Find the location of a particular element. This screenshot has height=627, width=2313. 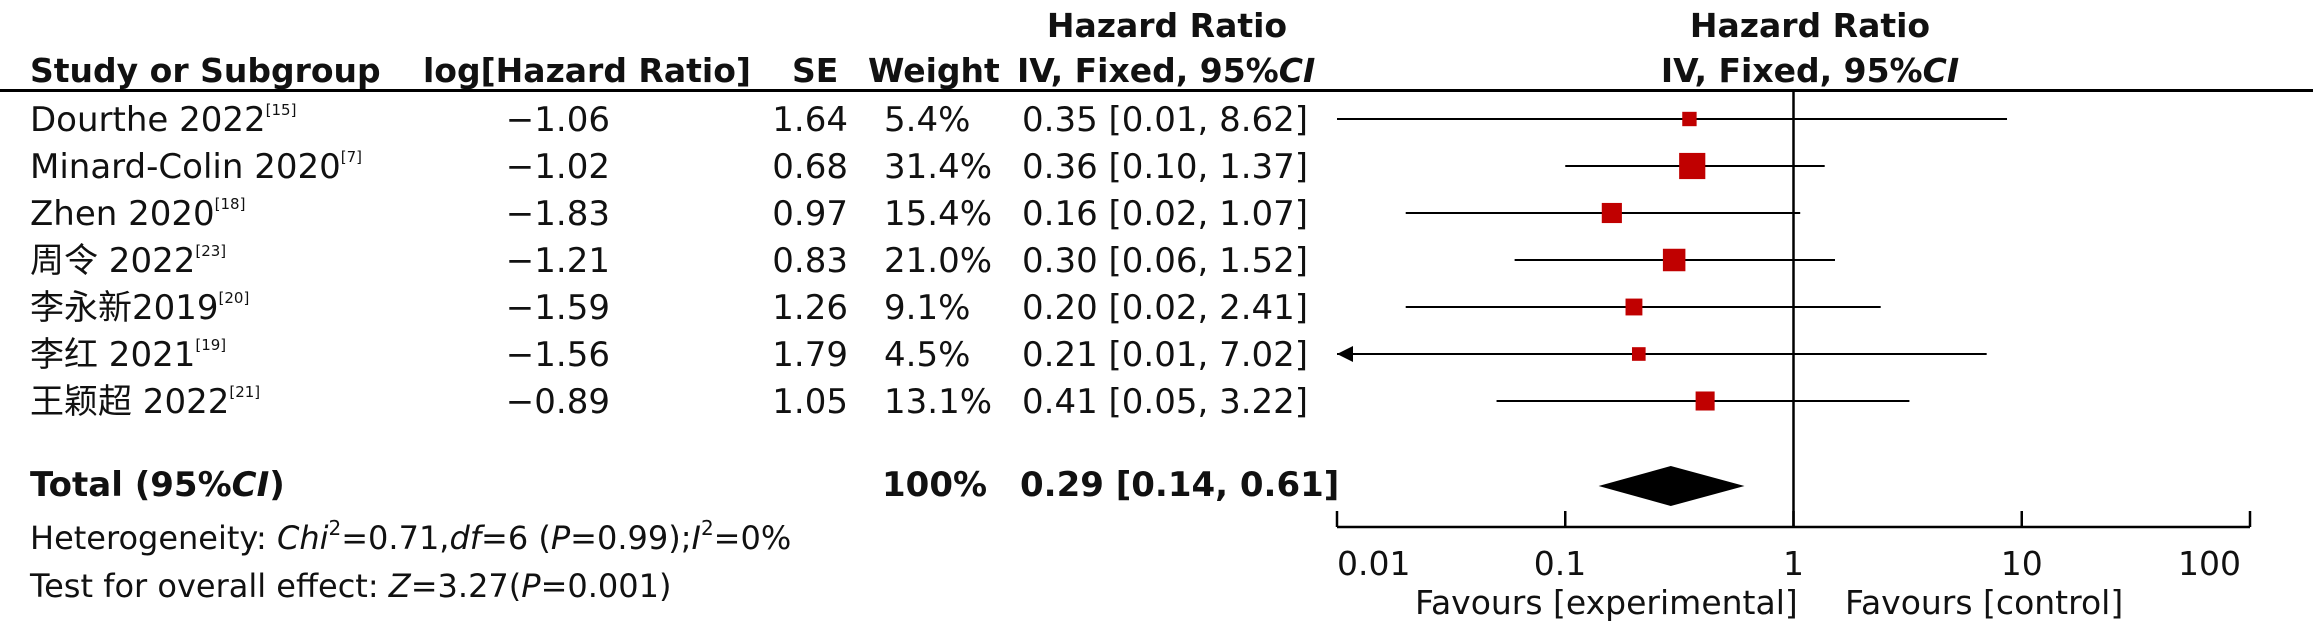

x-tick-label: 10 is located at coordinates (2021, 563).